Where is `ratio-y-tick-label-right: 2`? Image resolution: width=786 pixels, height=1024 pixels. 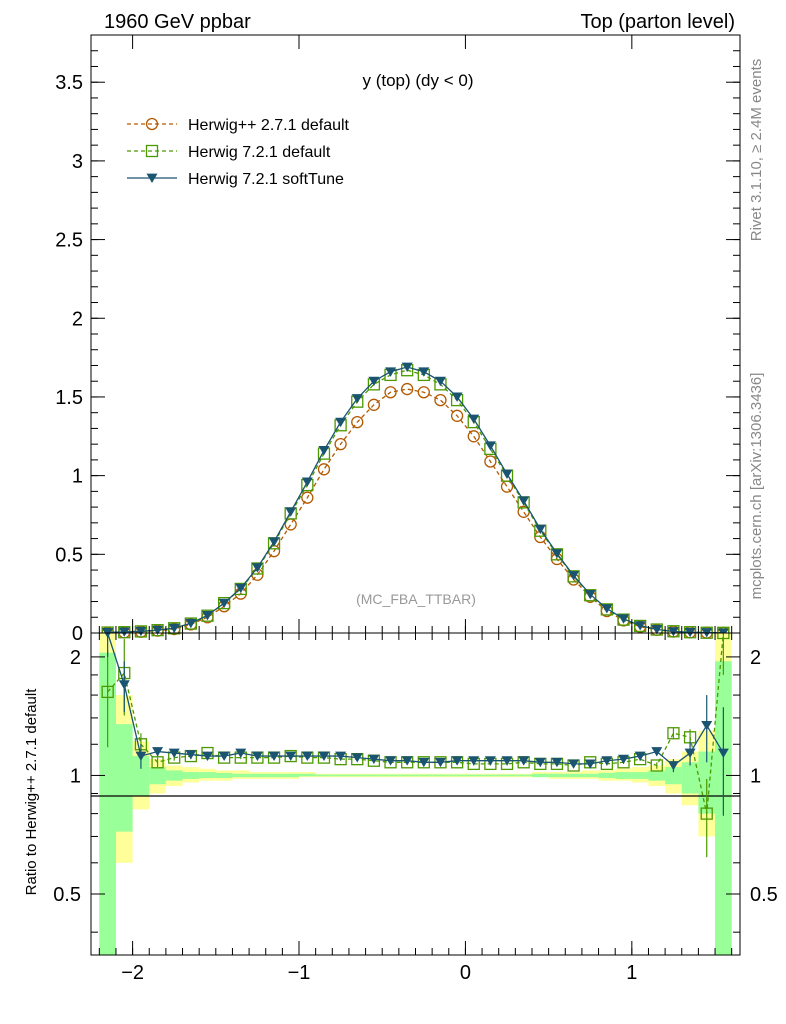 ratio-y-tick-label-right: 2 is located at coordinates (755, 658).